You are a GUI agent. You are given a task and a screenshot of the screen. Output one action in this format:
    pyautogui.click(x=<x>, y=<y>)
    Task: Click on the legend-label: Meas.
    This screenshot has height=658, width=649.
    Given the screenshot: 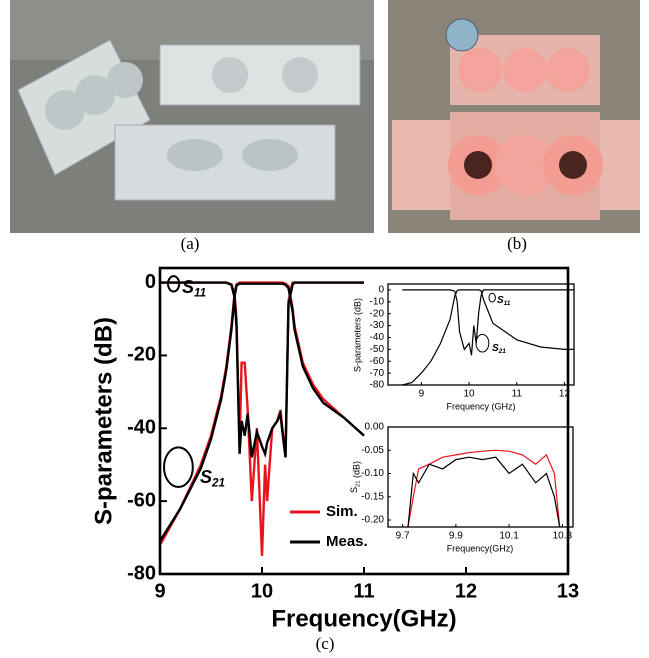 What is the action you would take?
    pyautogui.click(x=347, y=541)
    